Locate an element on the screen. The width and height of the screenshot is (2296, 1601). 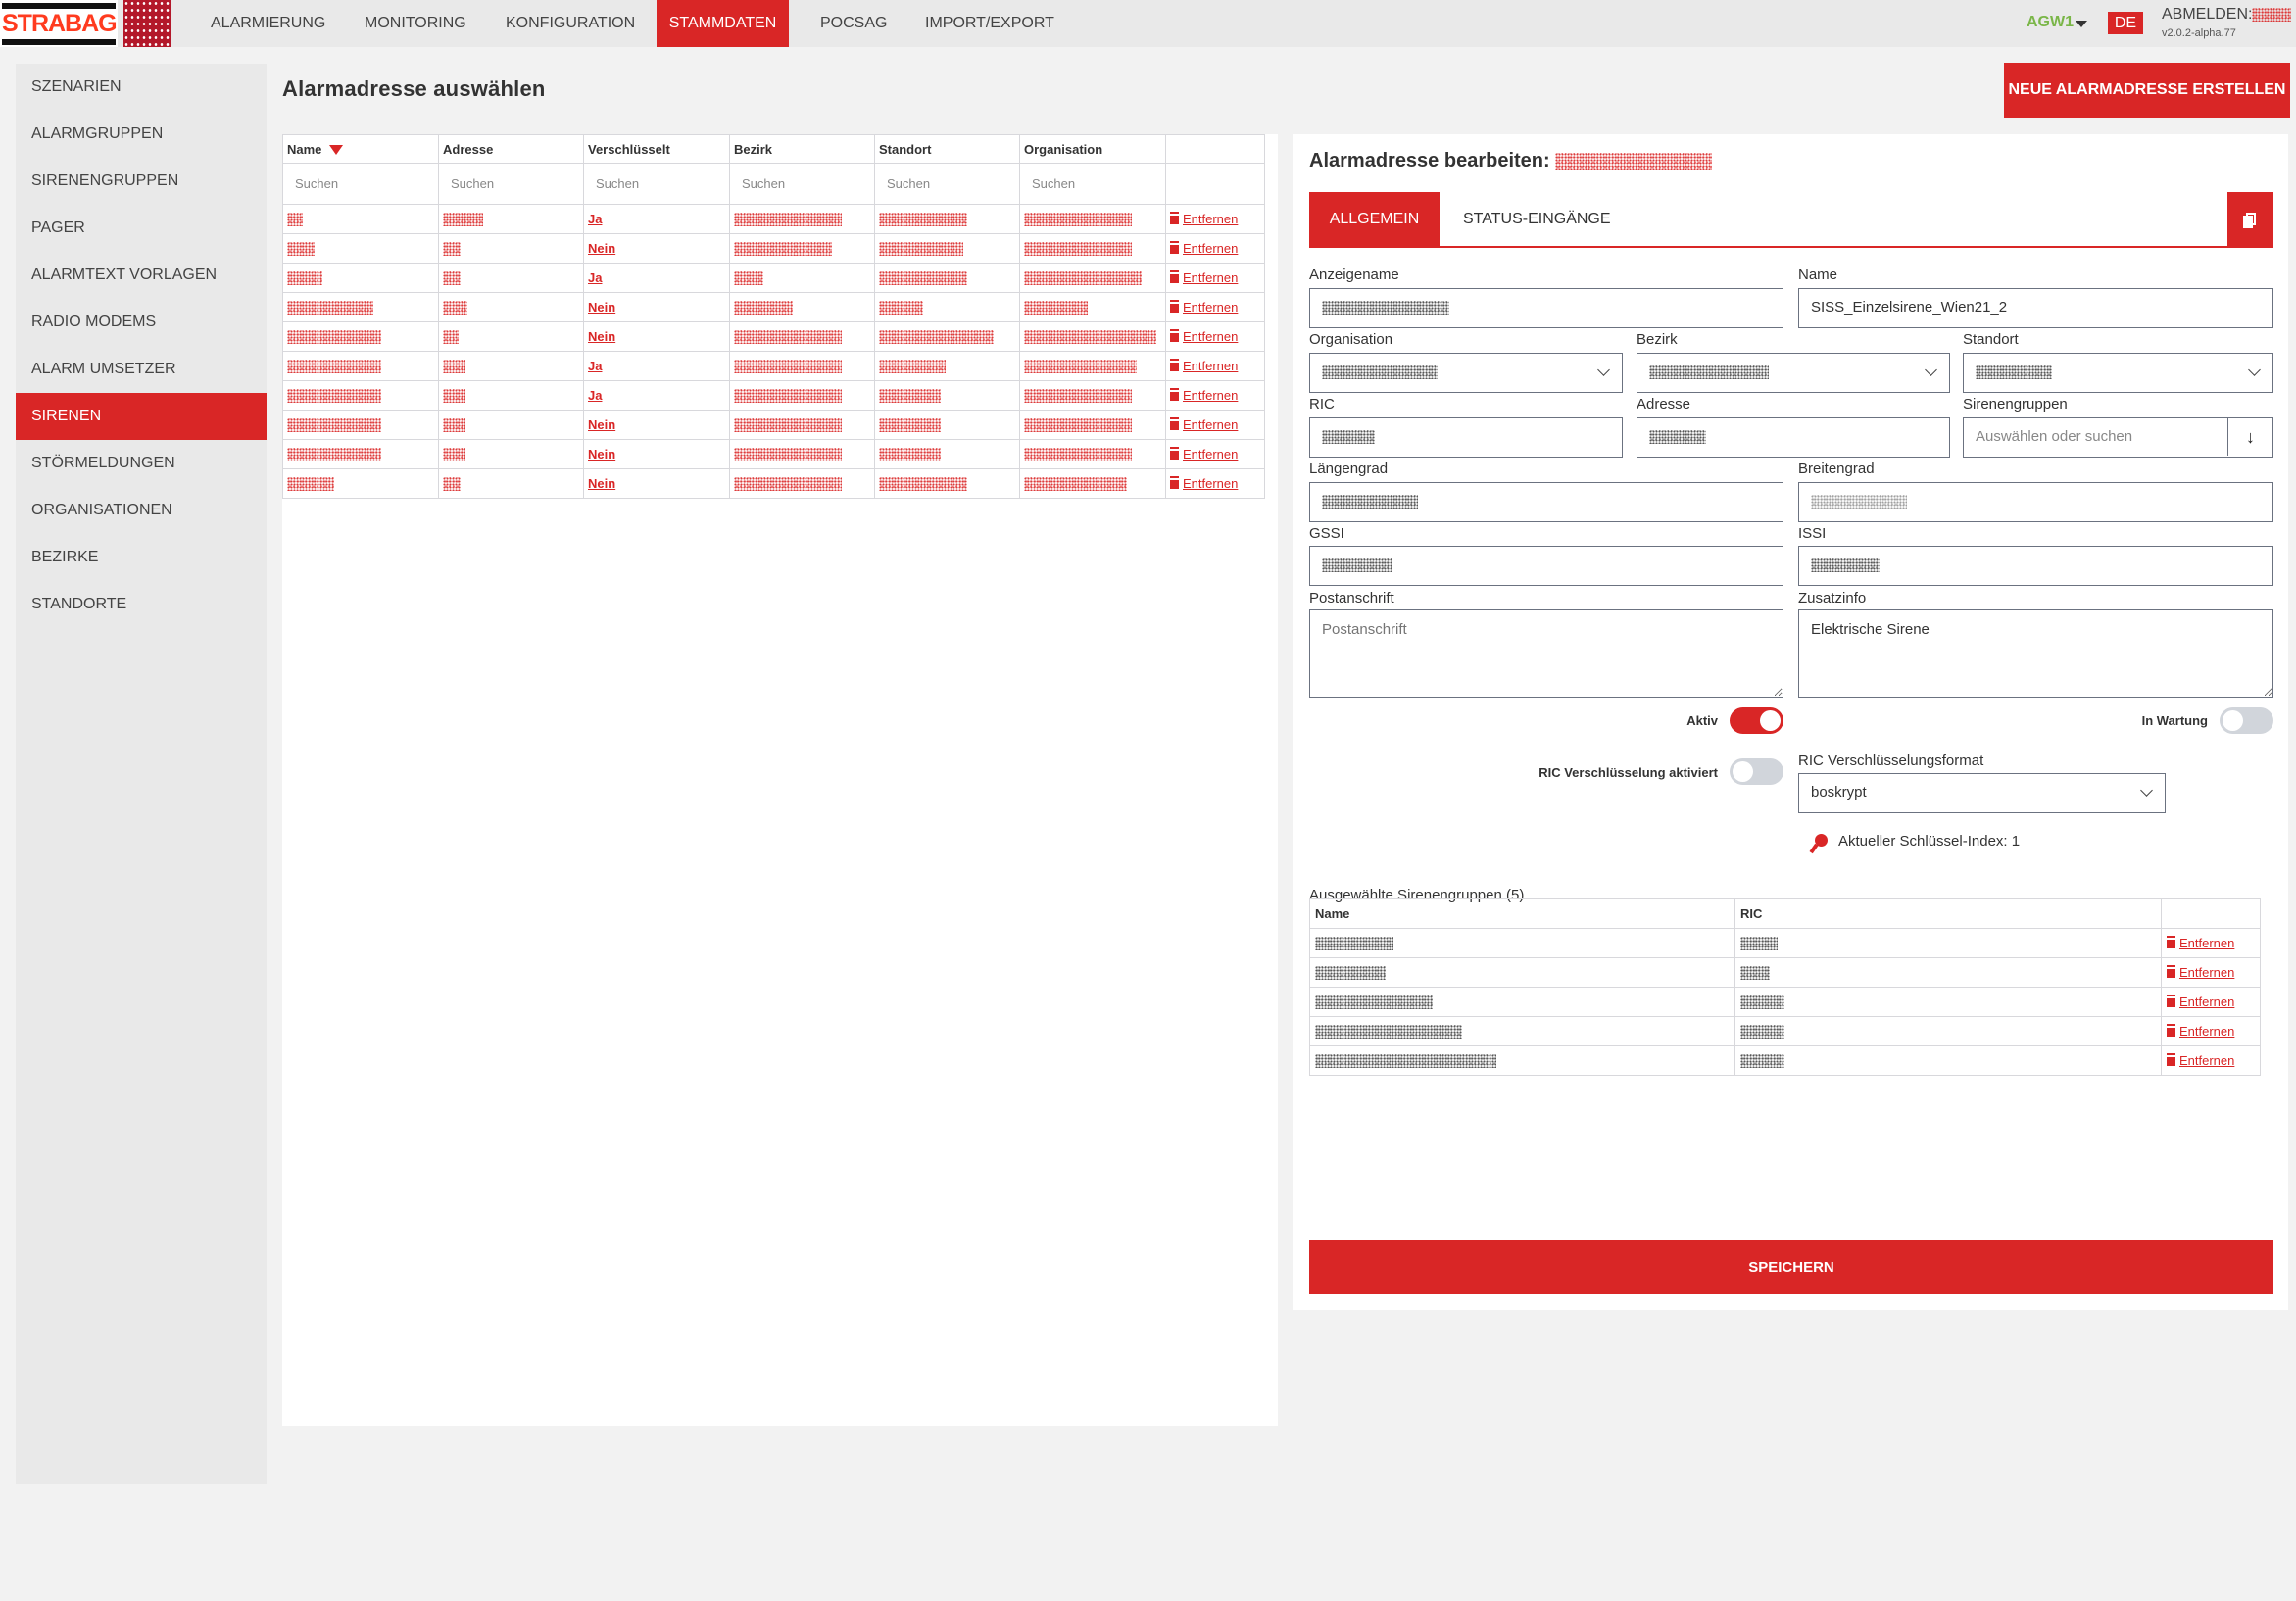
new-alarm-address-button: NEUE ALARMADRESSE ERSTELLEN is located at coordinates (2147, 90).